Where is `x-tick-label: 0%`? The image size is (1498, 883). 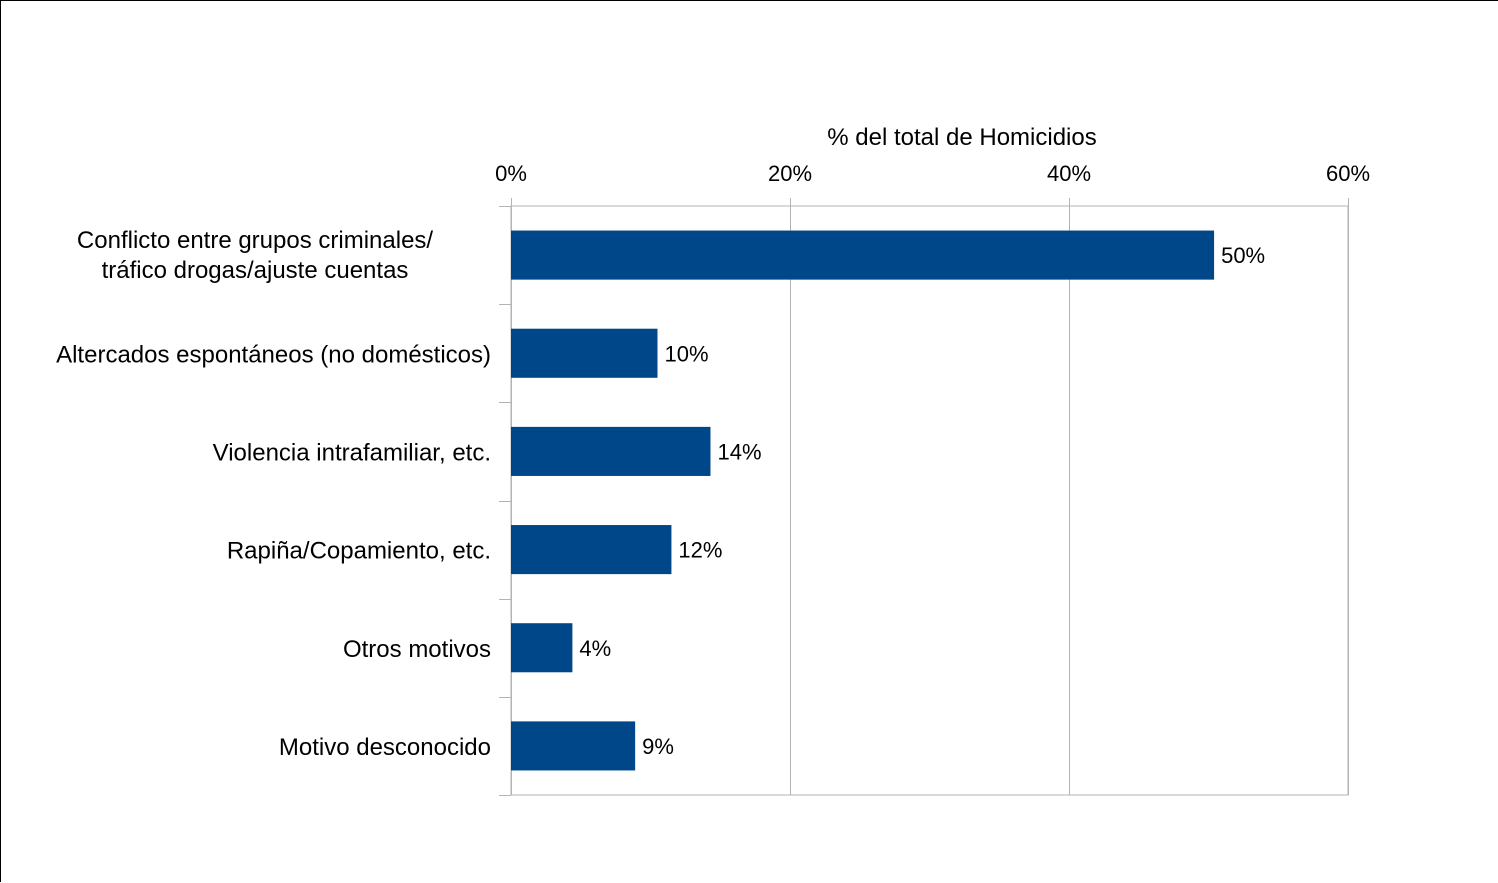
x-tick-label: 0% is located at coordinates (511, 173).